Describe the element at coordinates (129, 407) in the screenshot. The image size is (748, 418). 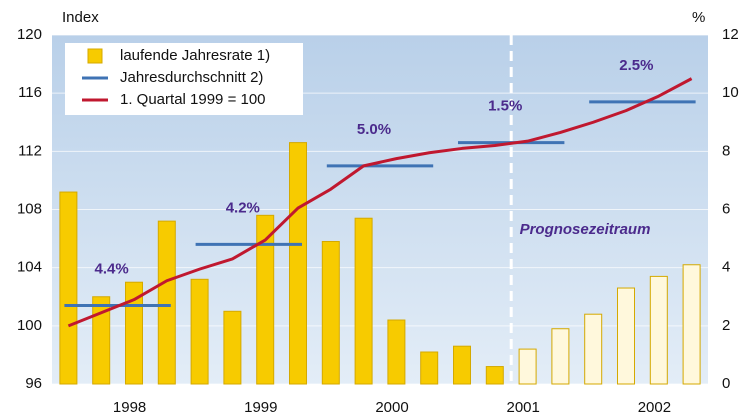
I see `x-tick-label: 1998` at that location.